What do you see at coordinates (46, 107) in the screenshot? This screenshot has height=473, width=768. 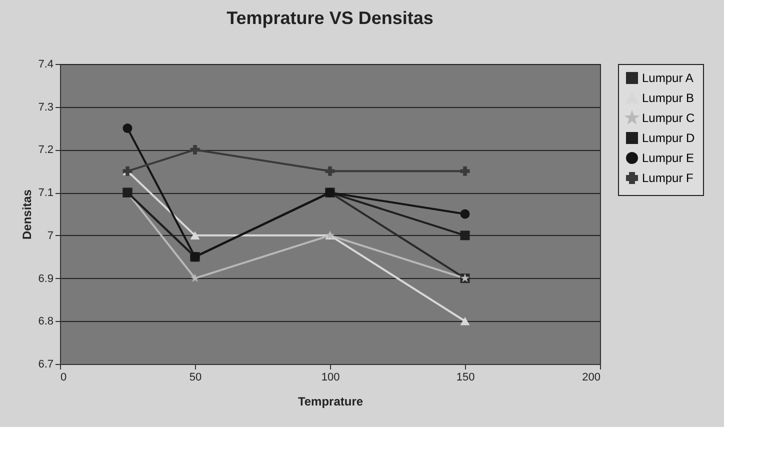 I see `y-tick-label: 7.3` at bounding box center [46, 107].